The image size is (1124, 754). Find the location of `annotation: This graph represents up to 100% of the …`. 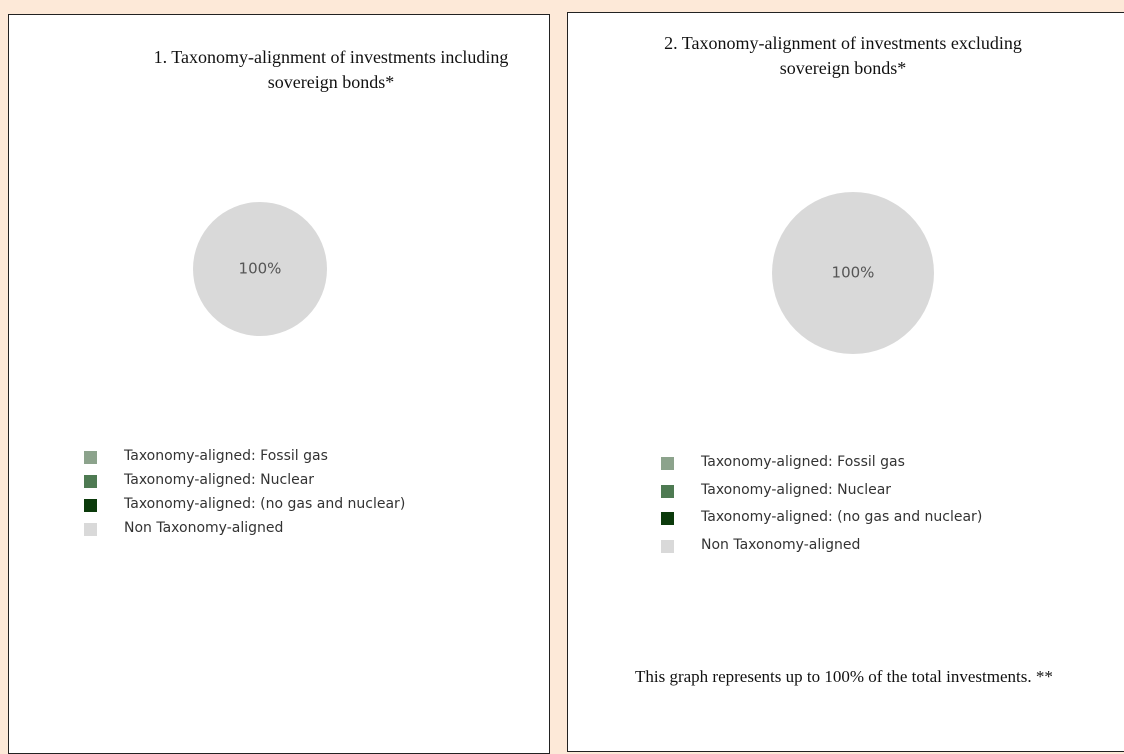

annotation: This graph represents up to 100% of the … is located at coordinates (844, 676).